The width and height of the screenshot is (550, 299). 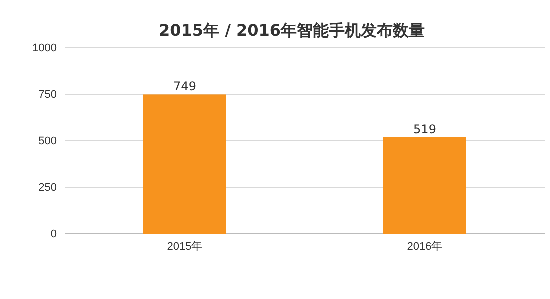 What do you see at coordinates (425, 129) in the screenshot?
I see `data-label: 519` at bounding box center [425, 129].